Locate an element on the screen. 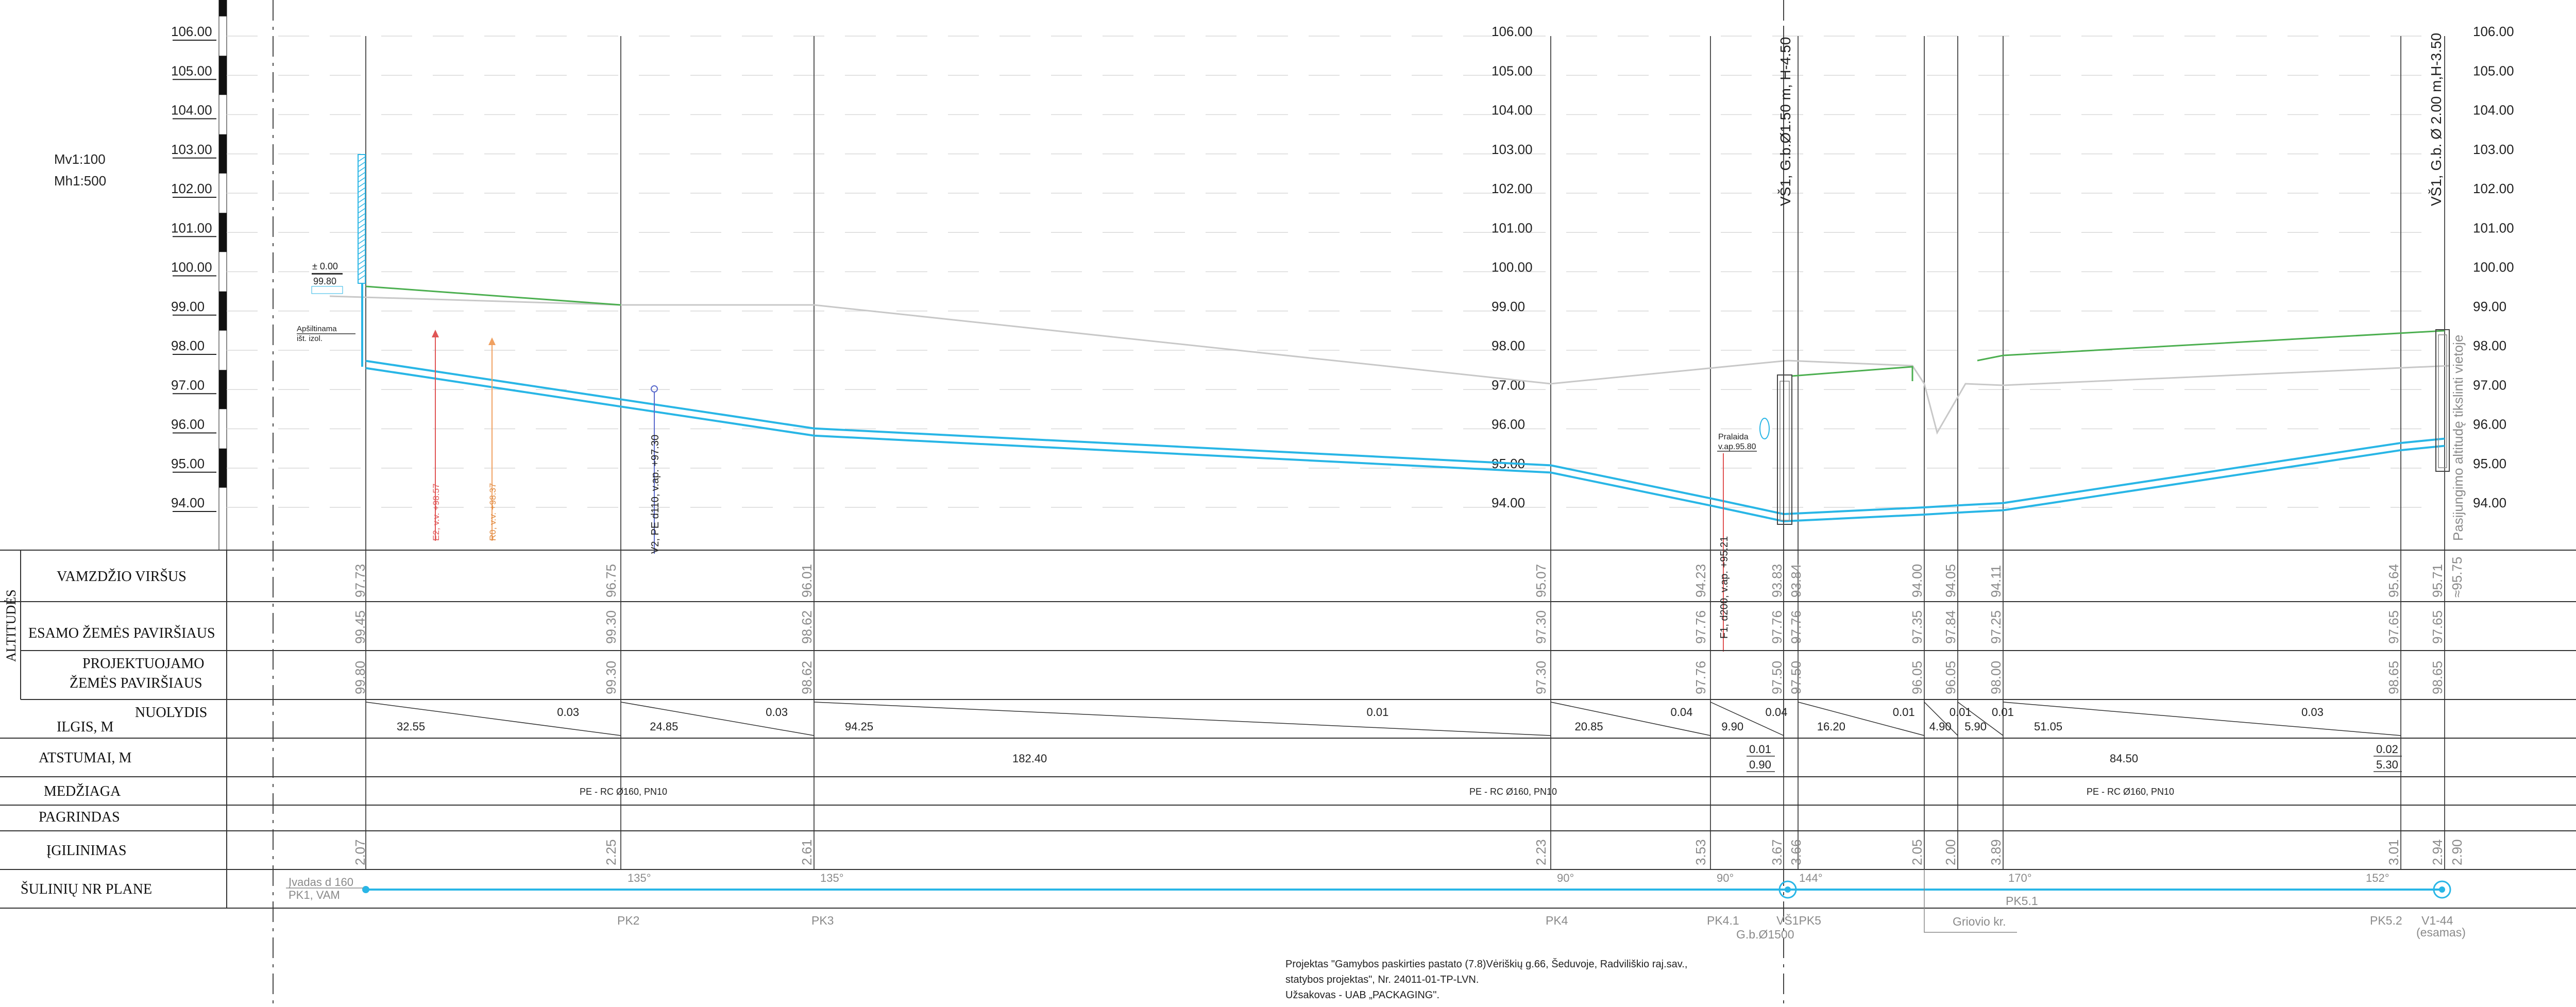  elevation-label-right: 95.00 is located at coordinates (2489, 463).